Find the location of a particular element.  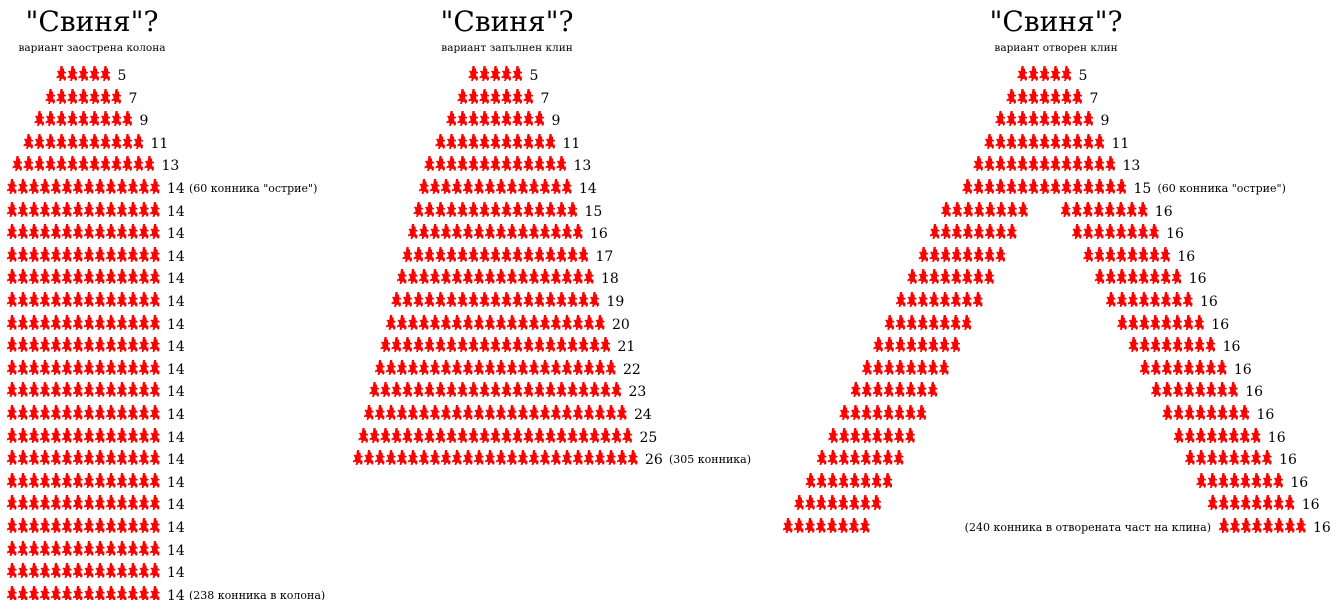

row-count-label: 24 is located at coordinates (643, 415).